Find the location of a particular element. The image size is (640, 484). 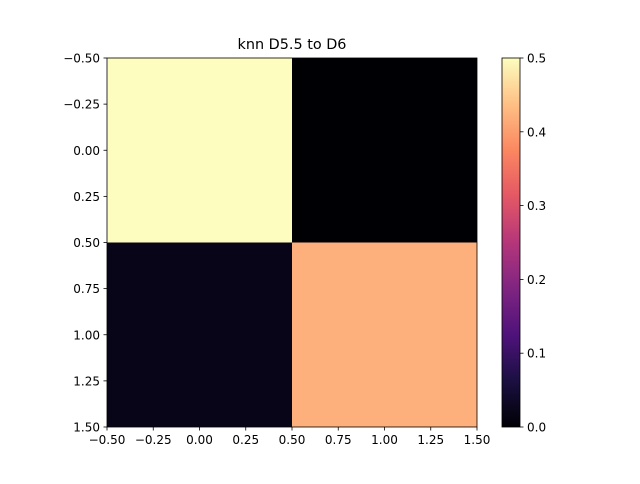

colorbar-ticks: 0.0 0.1 0.2 0.3 0.4 0.5 is located at coordinates (533, 243).